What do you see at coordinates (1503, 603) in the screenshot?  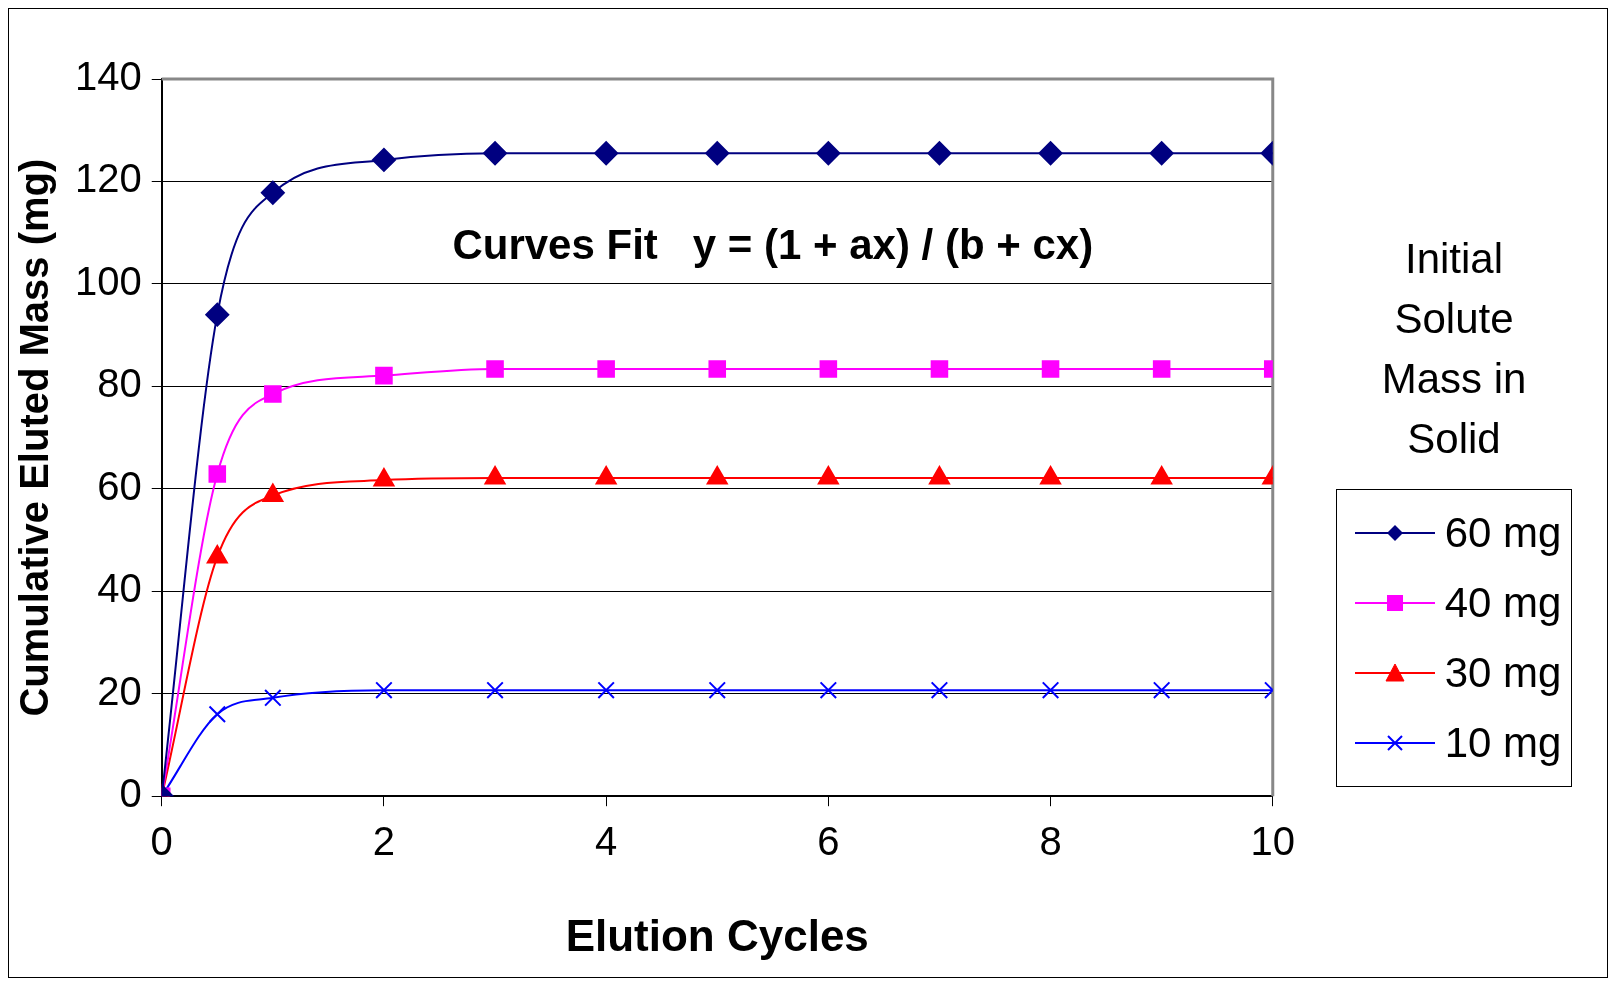 I see `legend-label: 40 mg` at bounding box center [1503, 603].